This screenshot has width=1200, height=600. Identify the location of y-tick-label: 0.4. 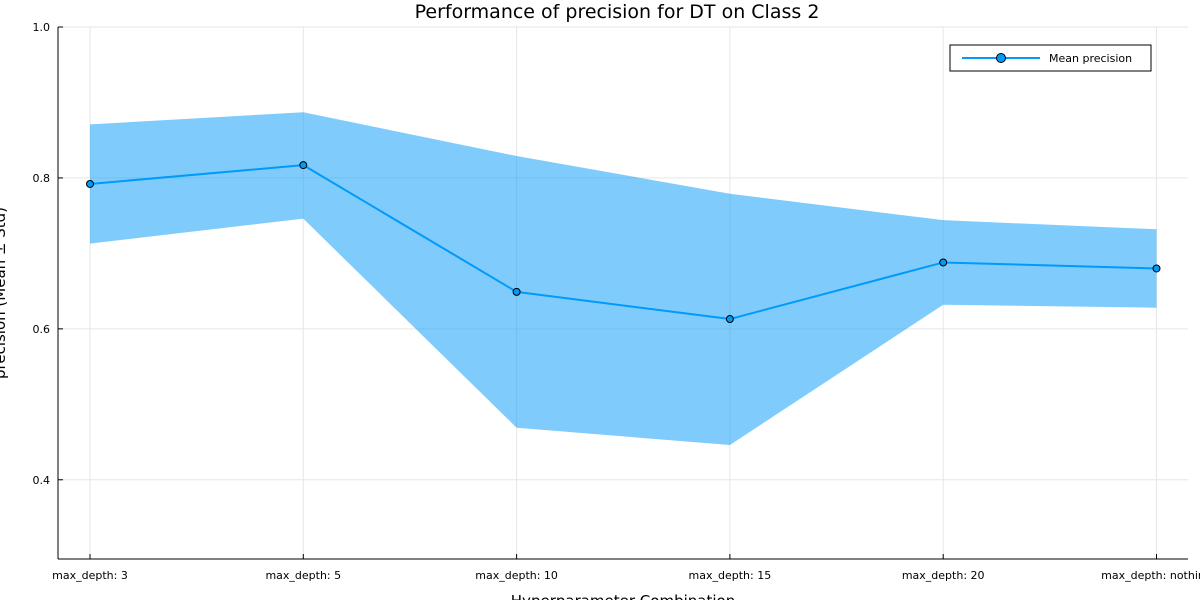
(42, 480).